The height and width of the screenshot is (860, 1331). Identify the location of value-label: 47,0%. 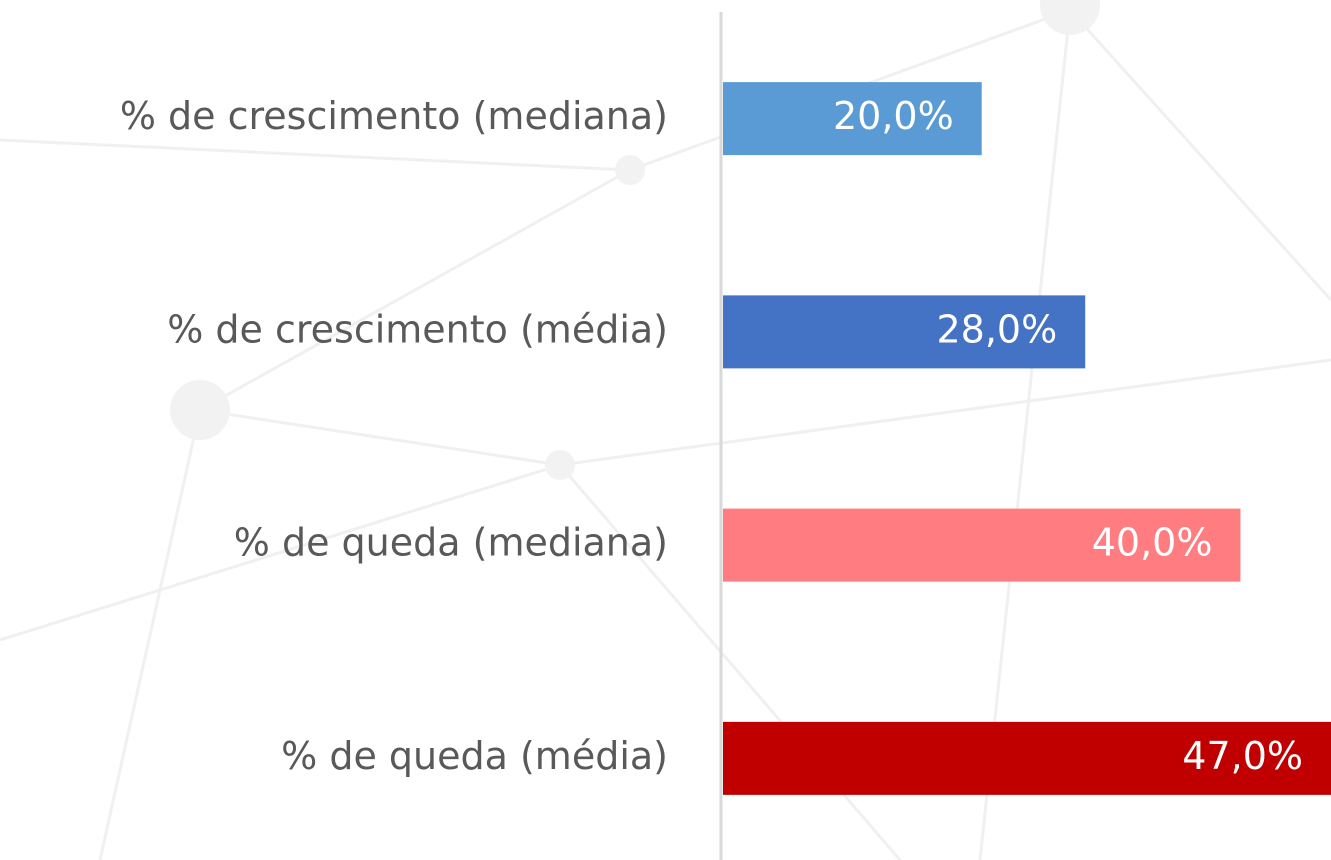
(1242, 756).